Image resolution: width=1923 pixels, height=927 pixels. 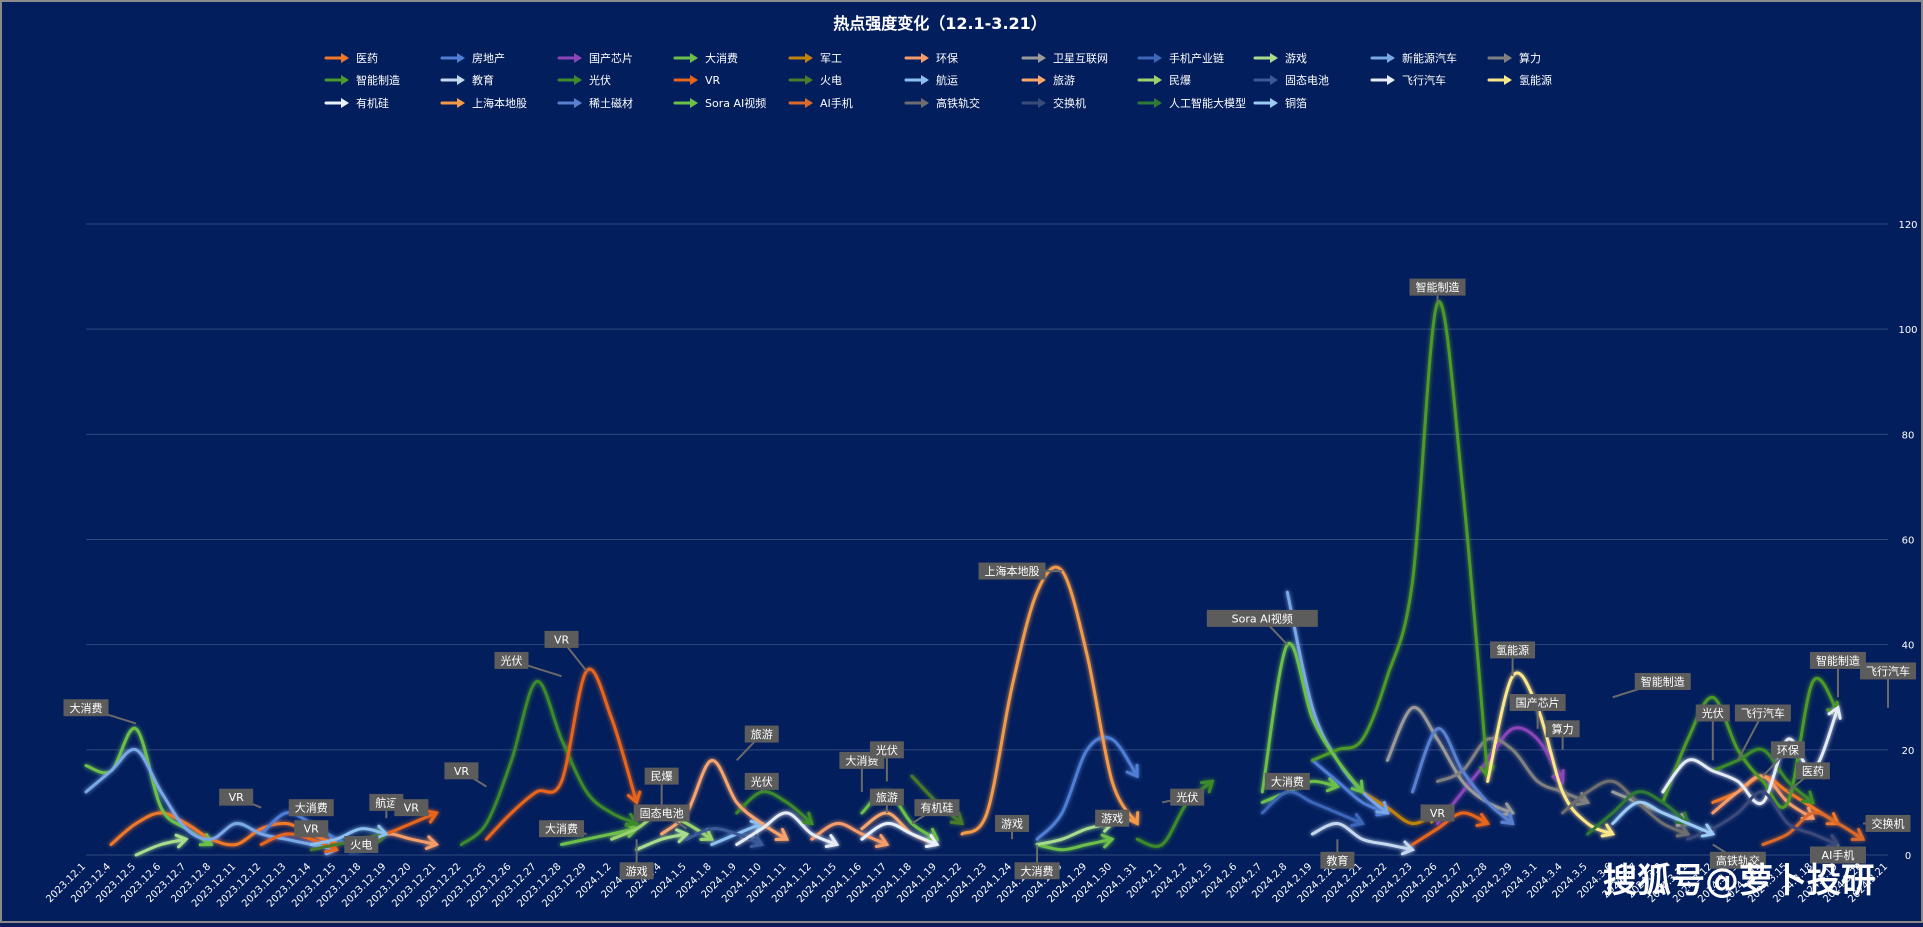 What do you see at coordinates (735, 103) in the screenshot?
I see `legend-label: Sora AI视频` at bounding box center [735, 103].